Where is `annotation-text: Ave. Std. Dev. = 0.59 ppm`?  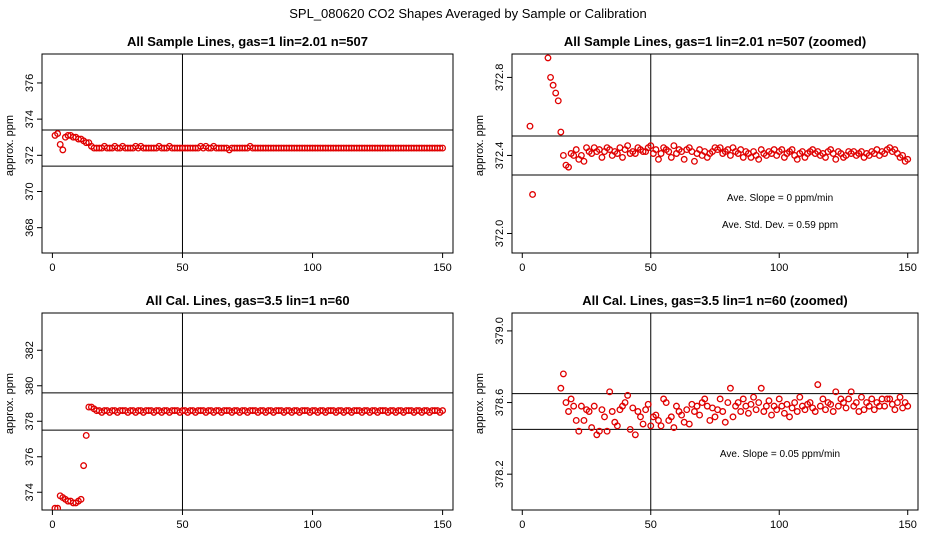
annotation-text: Ave. Std. Dev. = 0.59 ppm is located at coordinates (780, 225).